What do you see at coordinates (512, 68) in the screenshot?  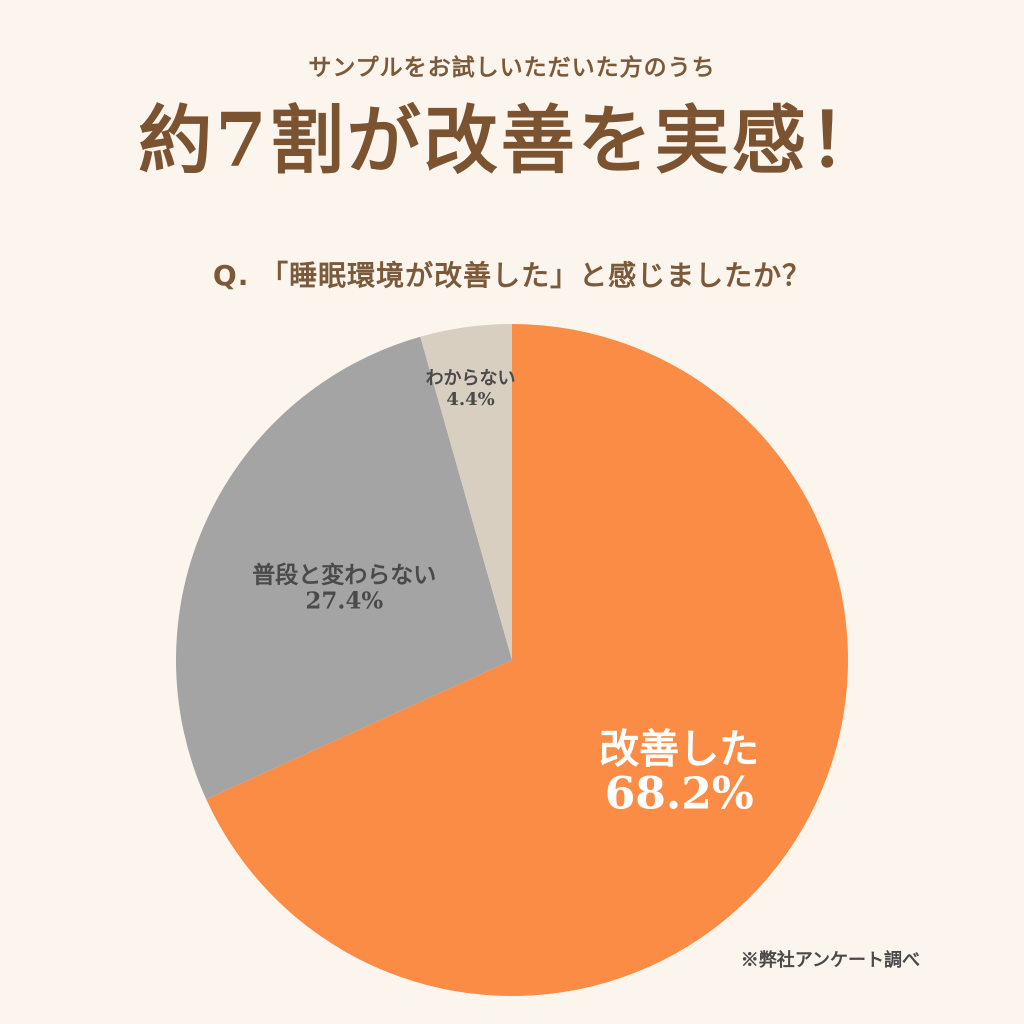 I see `chart-subtitle: サンプルをお試しいただいた方のうち` at bounding box center [512, 68].